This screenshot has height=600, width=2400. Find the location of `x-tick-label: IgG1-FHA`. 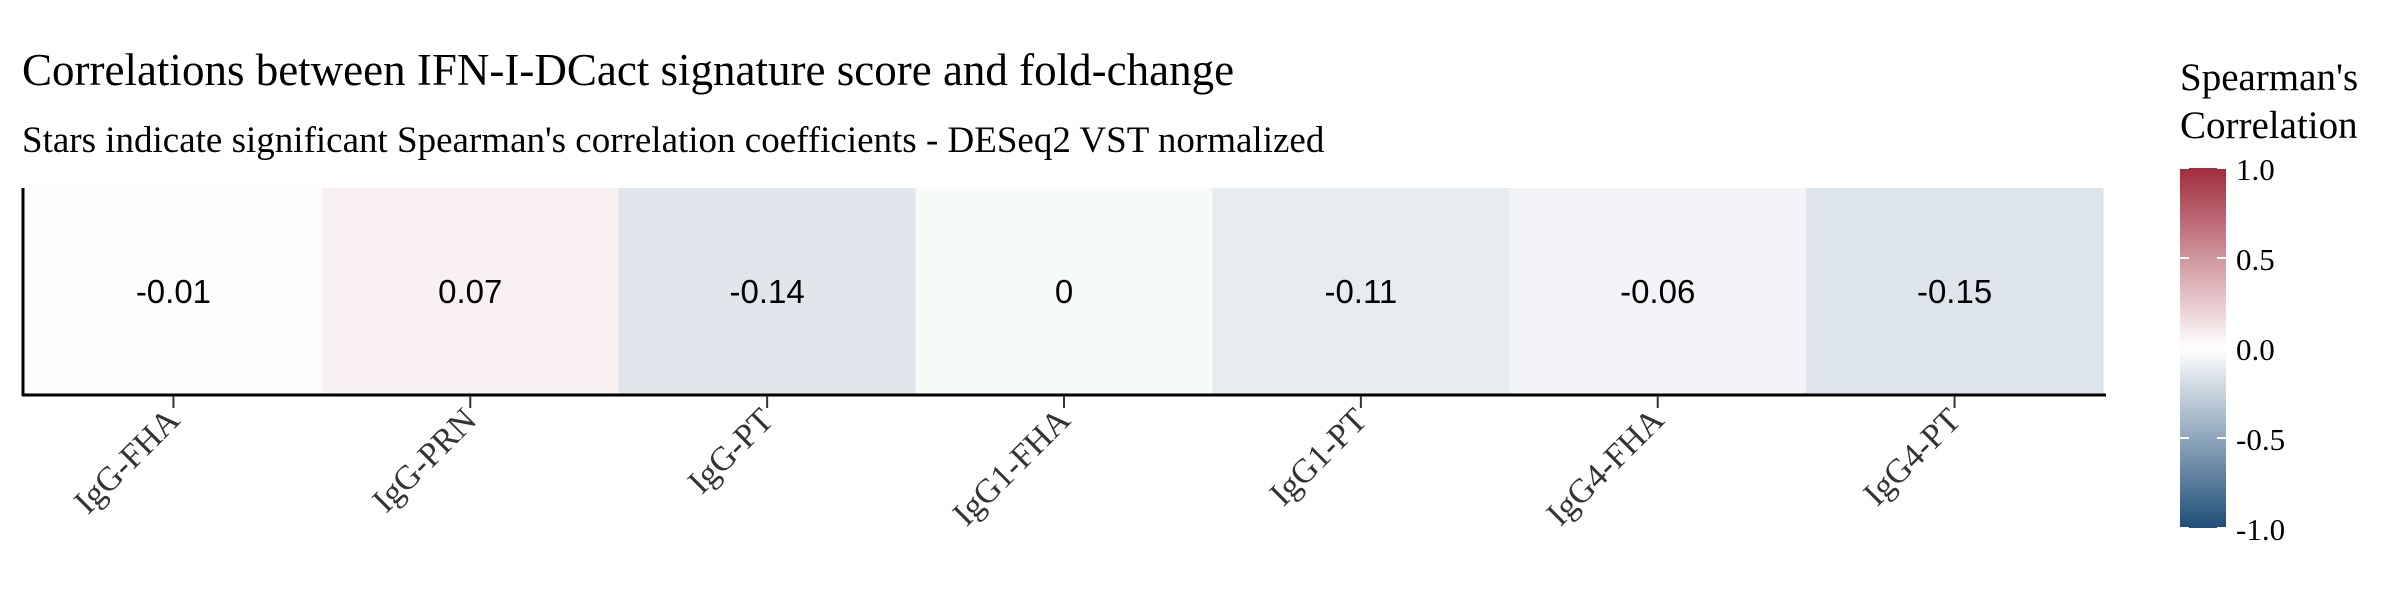

x-tick-label: IgG1-FHA is located at coordinates (1012, 467).